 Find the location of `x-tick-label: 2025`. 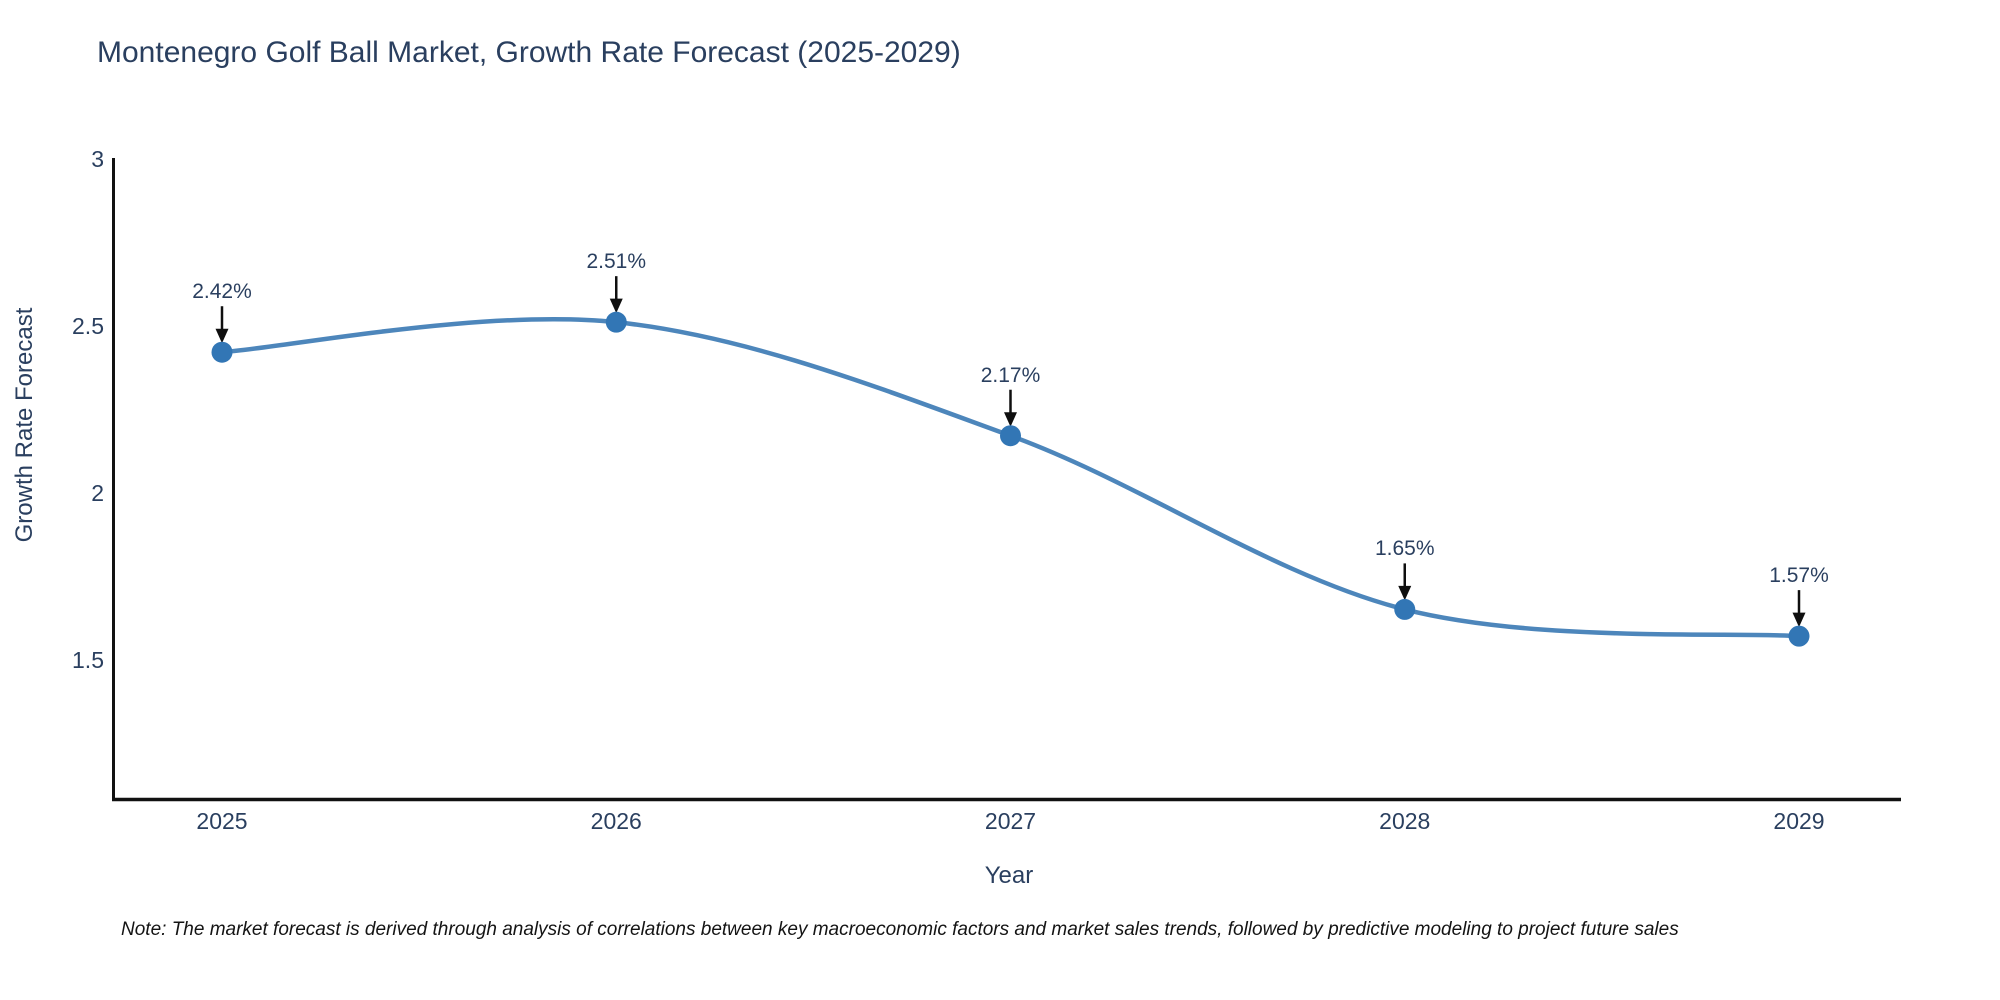

x-tick-label: 2025 is located at coordinates (222, 821).